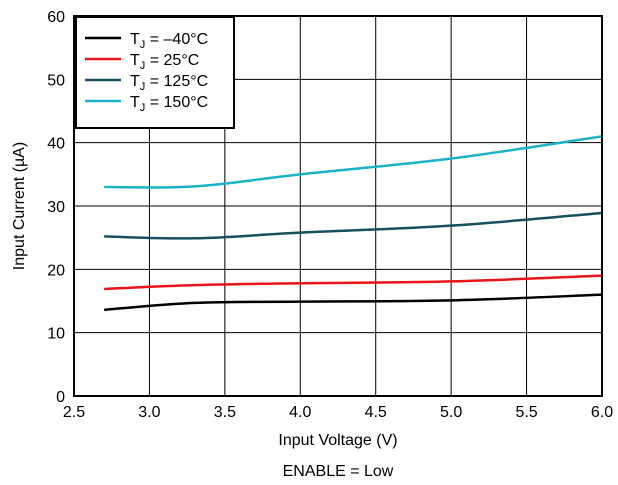 Image resolution: width=618 pixels, height=485 pixels. I want to click on legend-entry: TJ = 150°C, so click(169, 104).